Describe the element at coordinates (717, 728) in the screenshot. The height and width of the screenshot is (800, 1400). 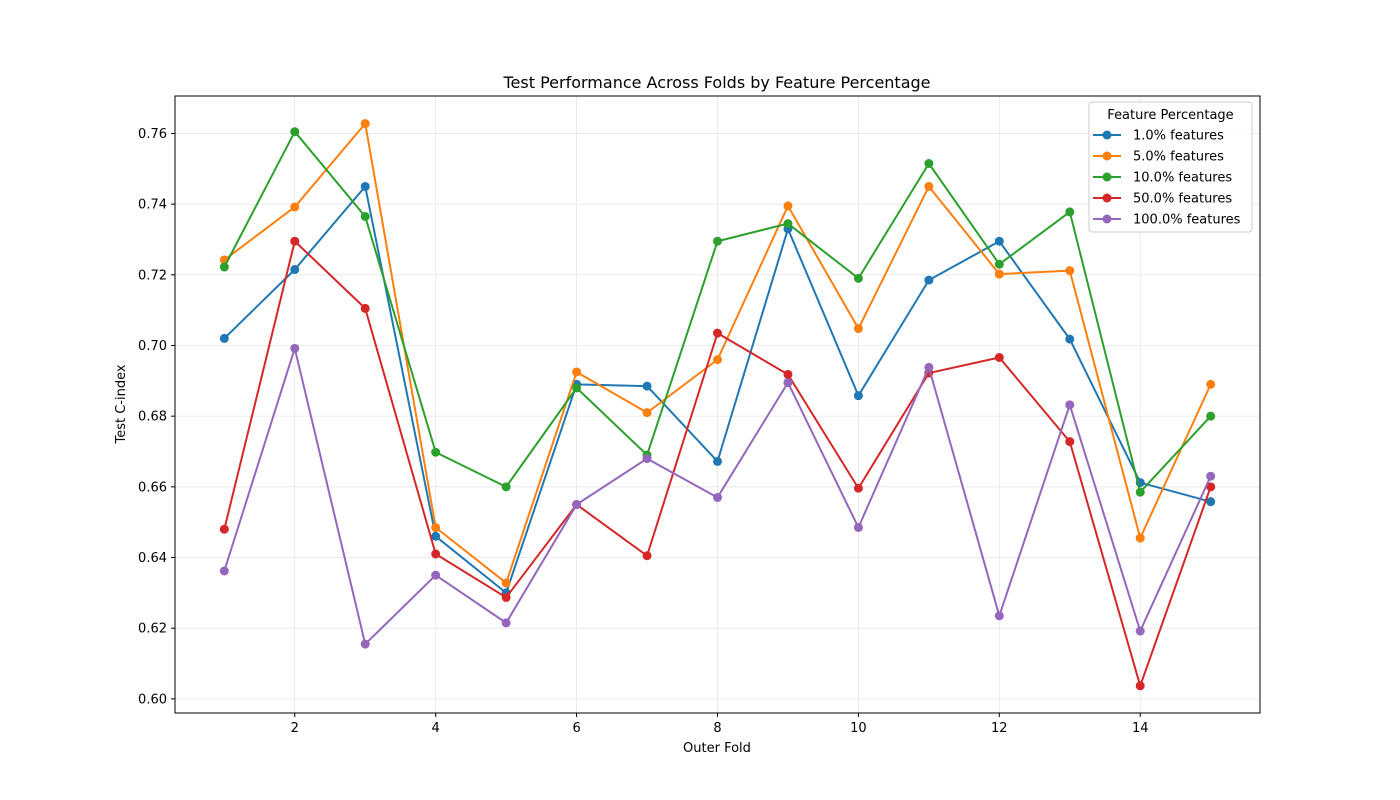
I see `x-tick-label: 8` at that location.